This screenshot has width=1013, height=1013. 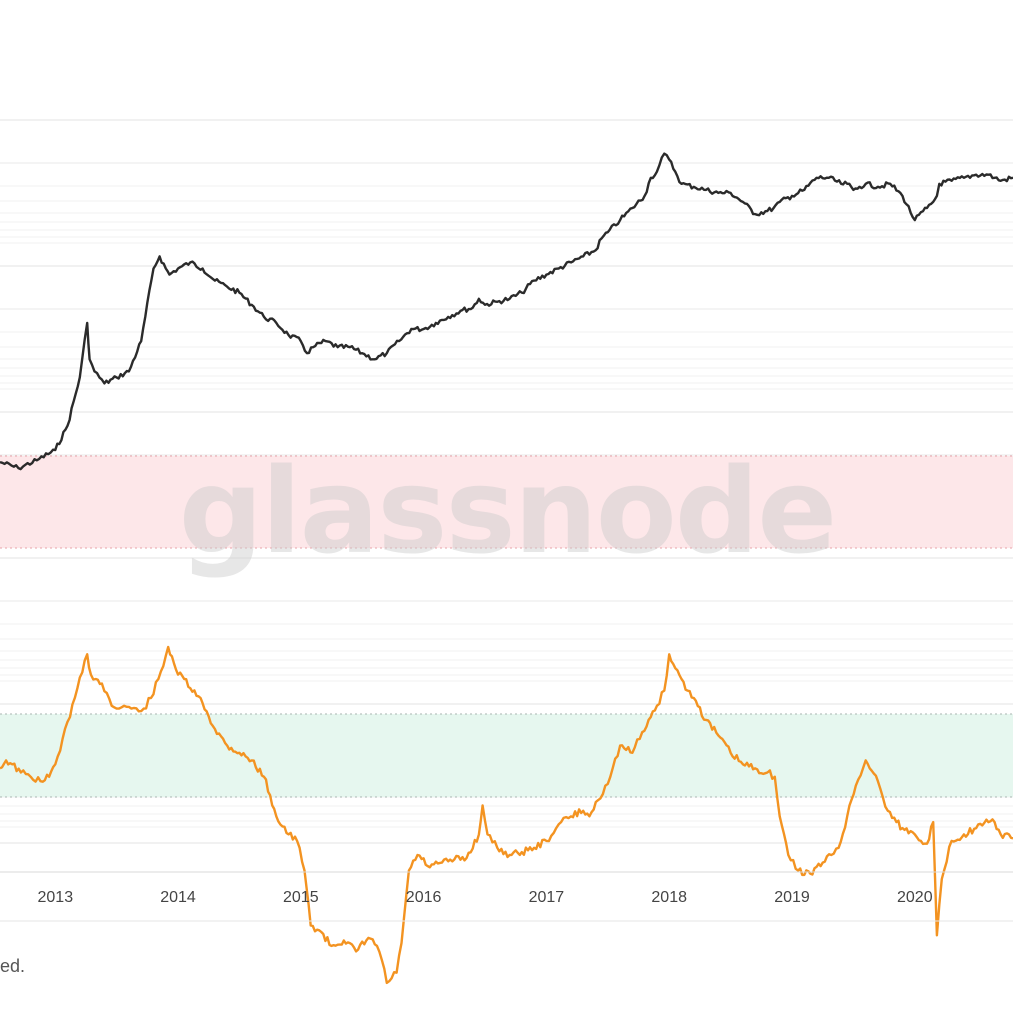 I want to click on lower-band, so click(x=506, y=755).